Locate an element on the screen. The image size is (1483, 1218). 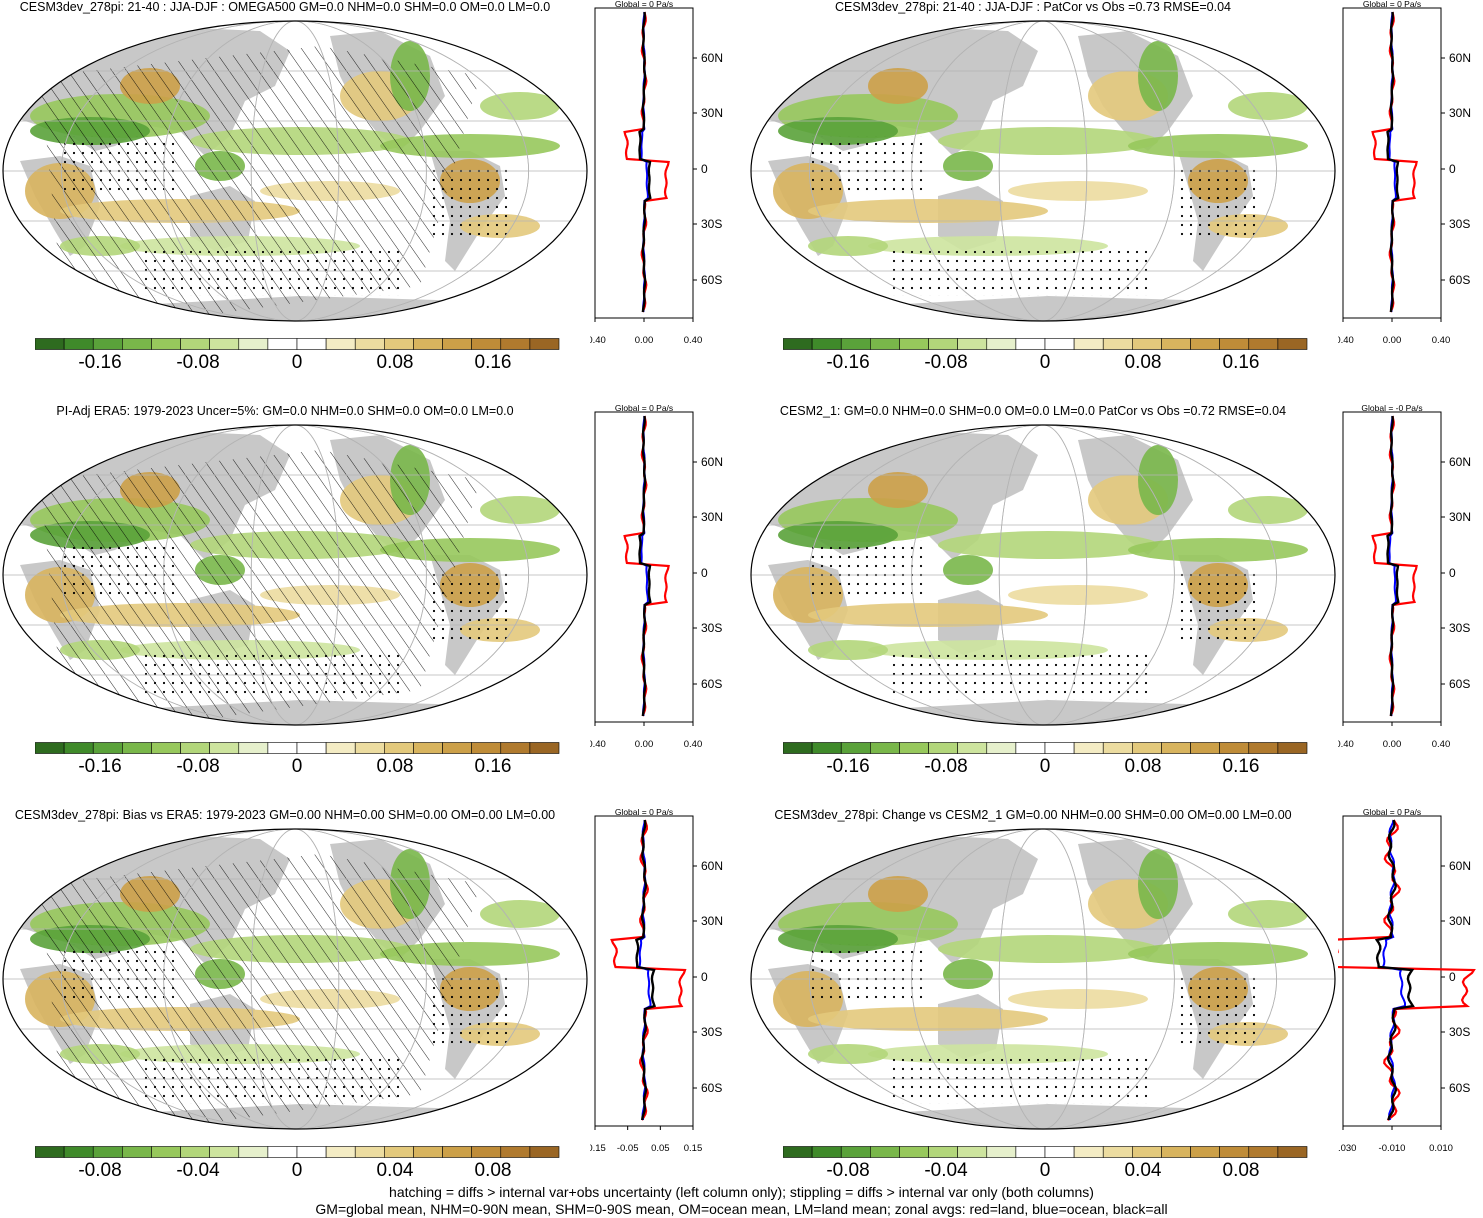
colorbar-labels: -0.16 -0.08 0 0.08 0.16 is located at coordinates (297, 768).